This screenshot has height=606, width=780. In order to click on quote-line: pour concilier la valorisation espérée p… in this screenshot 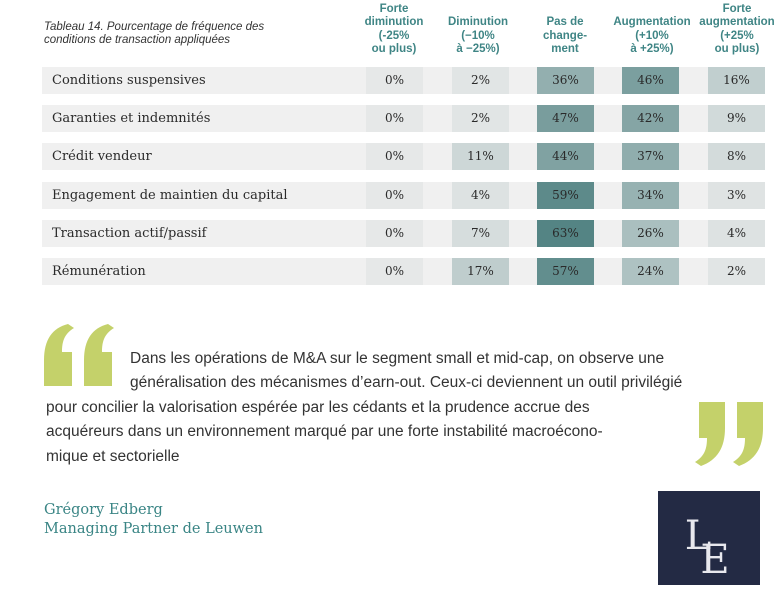, I will do `click(318, 407)`.